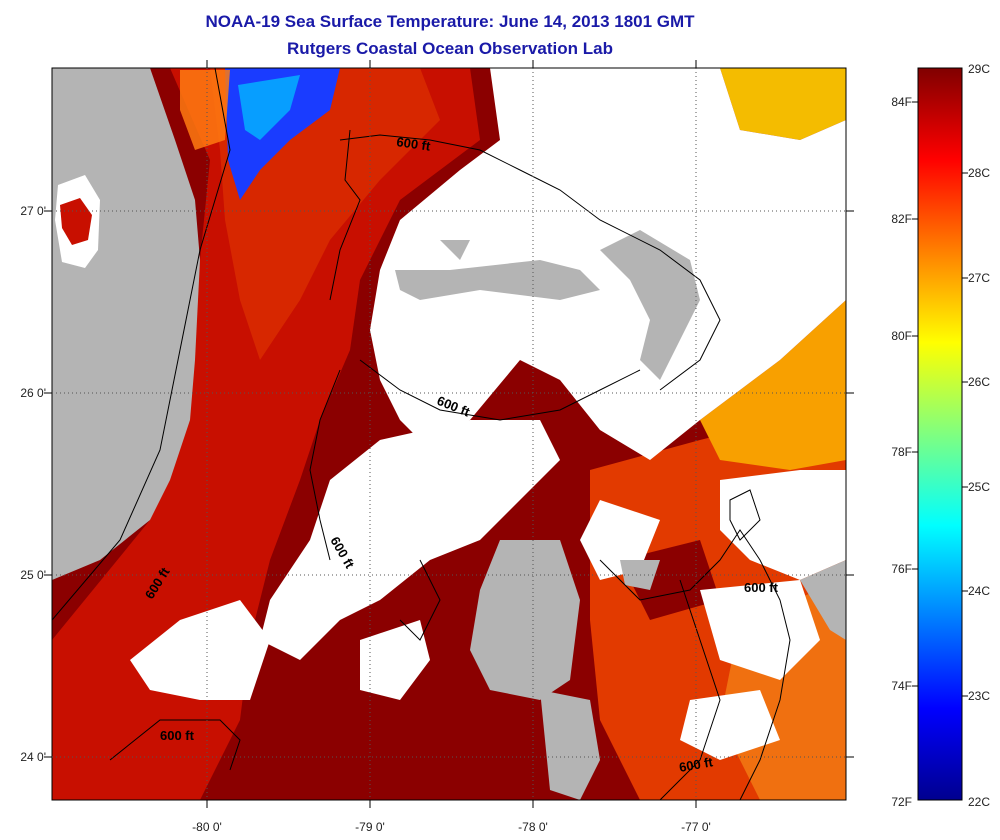  I want to click on longitude-label: -77 0', so click(696, 827).